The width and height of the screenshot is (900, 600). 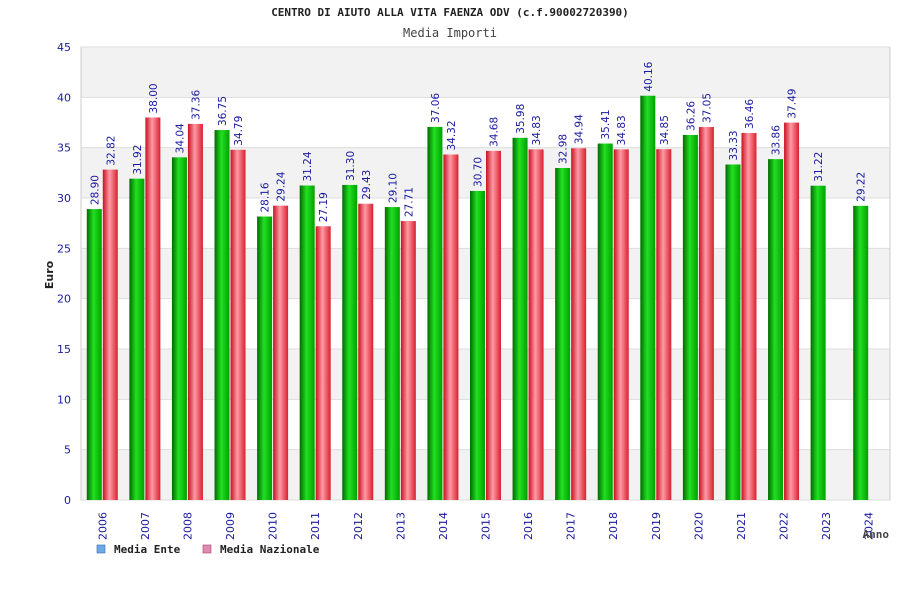 I want to click on bar-media-nazionale-2008, so click(x=195, y=311).